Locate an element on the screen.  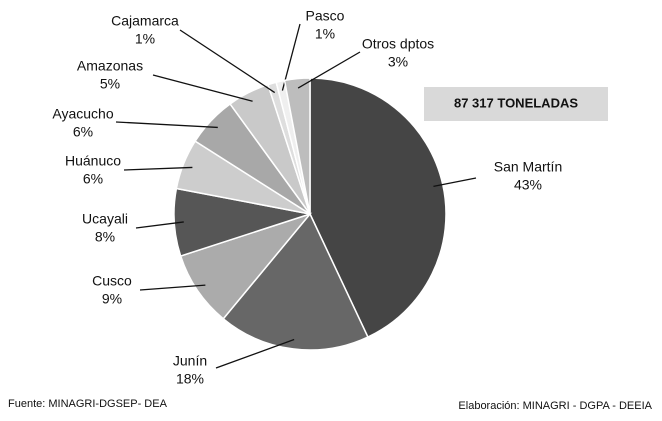
annotation-box is located at coordinates (516, 104).